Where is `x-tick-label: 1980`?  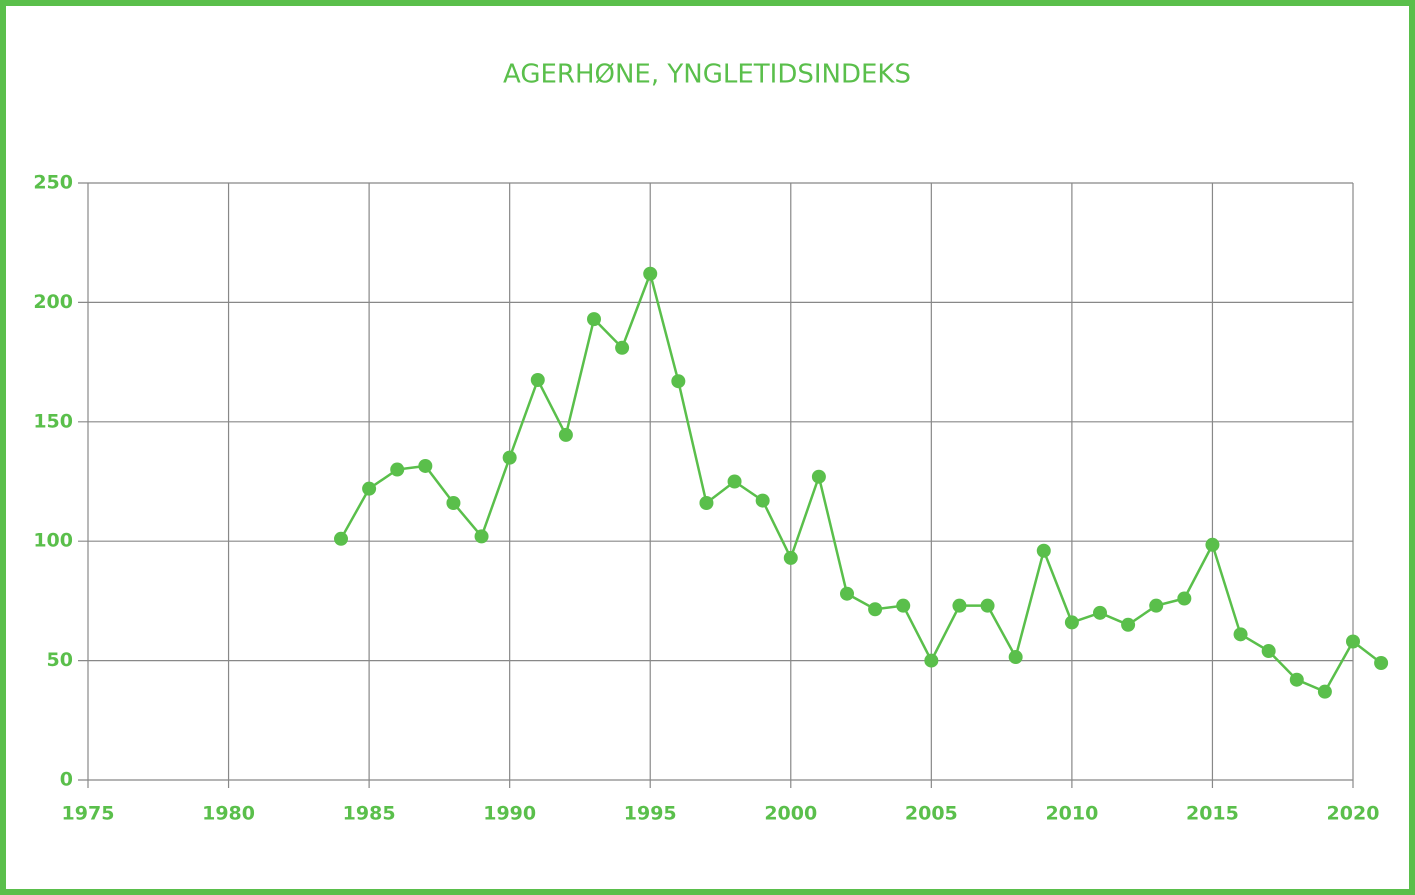
x-tick-label: 1980 is located at coordinates (228, 814).